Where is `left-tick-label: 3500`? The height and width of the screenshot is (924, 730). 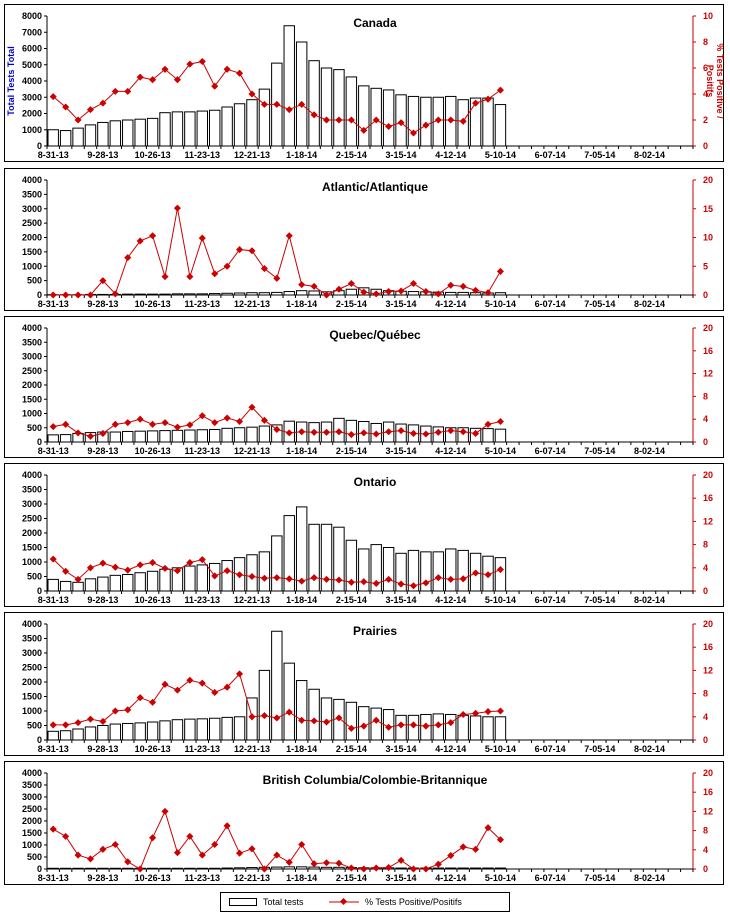 left-tick-label: 3500 is located at coordinates (32, 194).